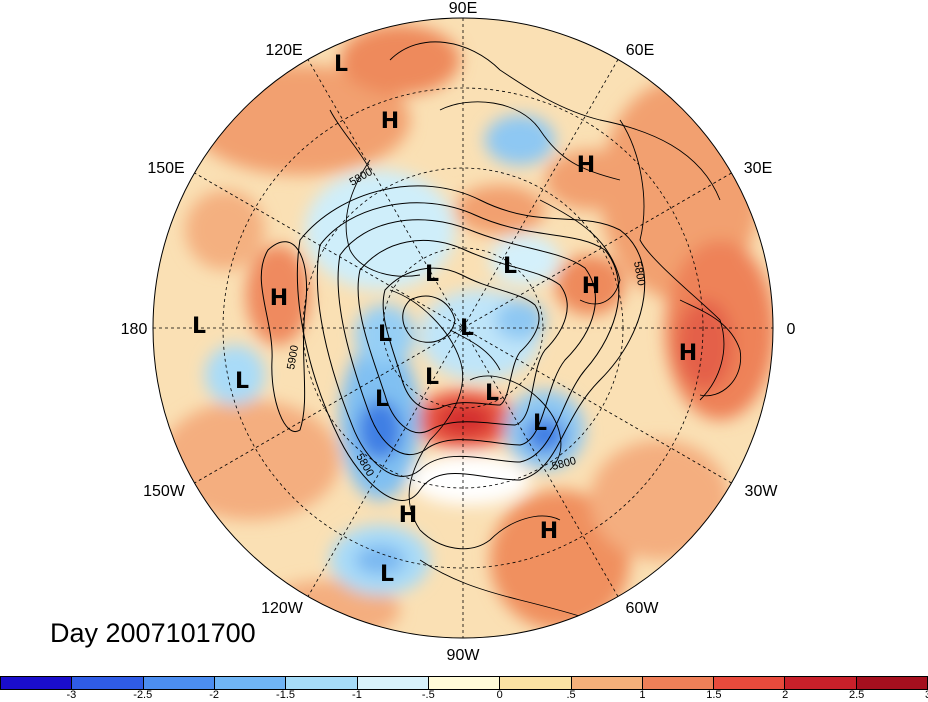 This screenshot has height=702, width=928. I want to click on colorbar-tick-label: -3, so click(71, 695).